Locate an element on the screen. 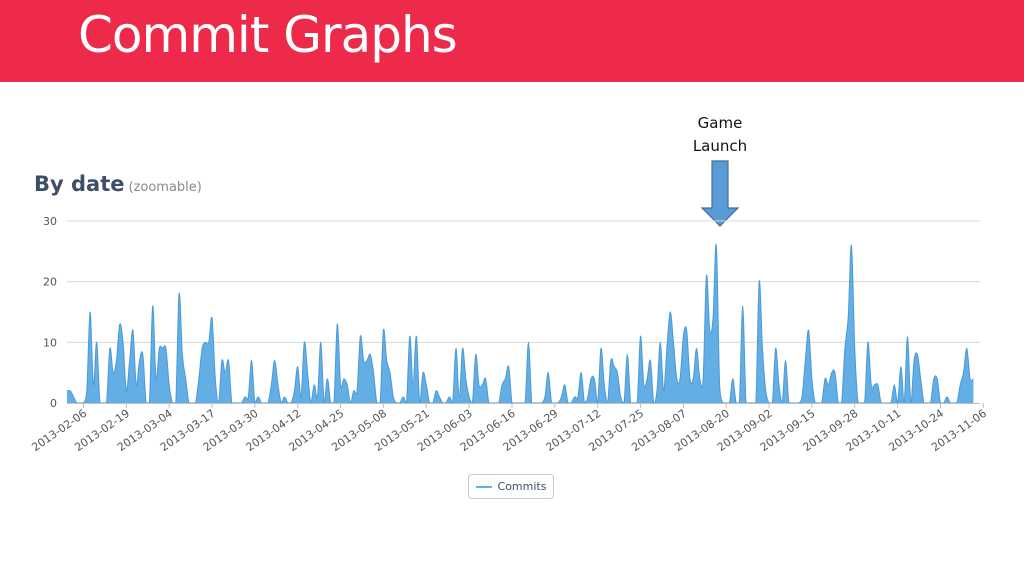  y-tick-label: 20 is located at coordinates (50, 282).